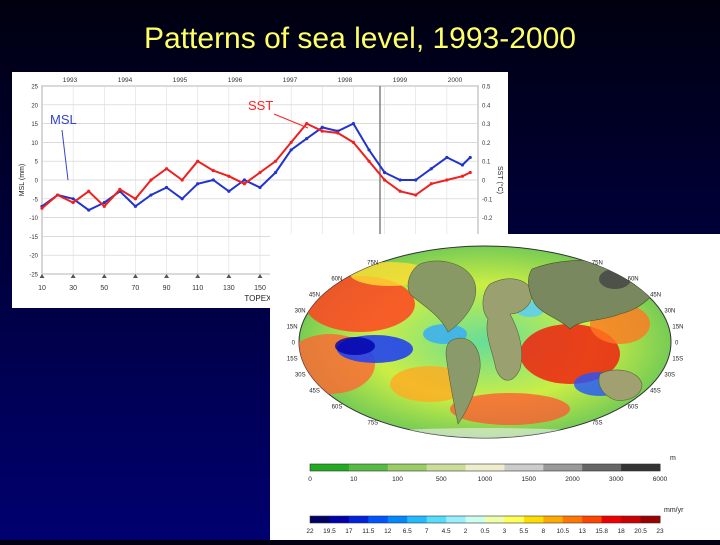 The image size is (720, 545). I want to click on colorbar-tick-label: 500, so click(441, 479).